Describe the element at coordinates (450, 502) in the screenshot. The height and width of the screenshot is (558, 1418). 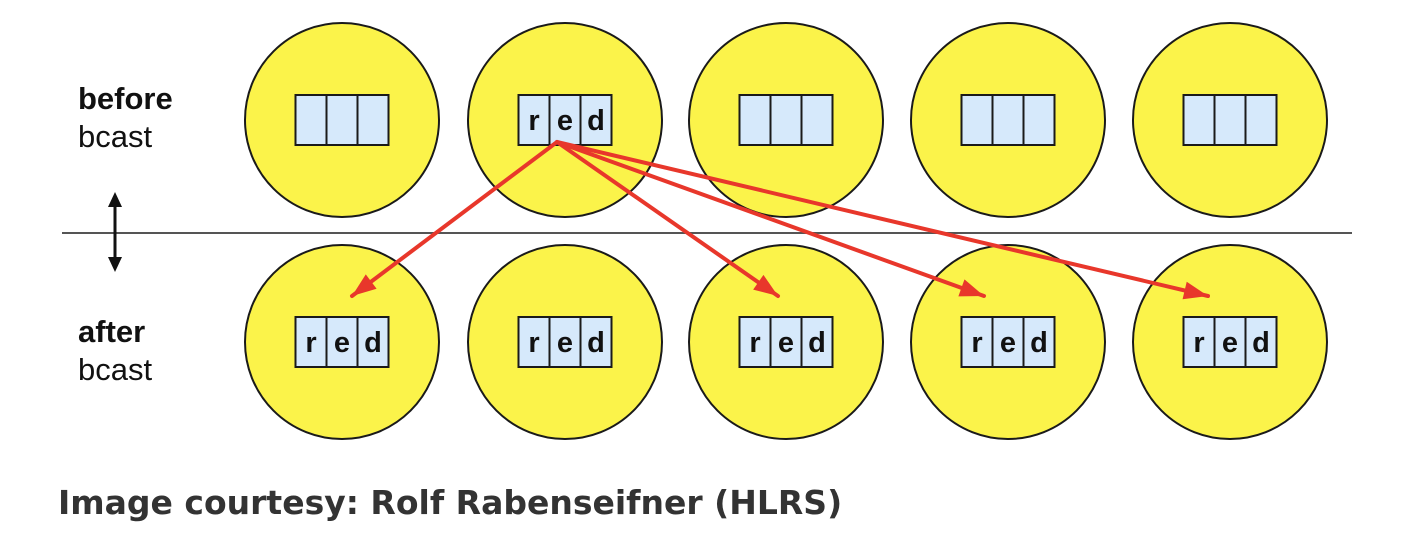
I see `image-caption: Image courtesy: Rolf Rabenseifner (HLRS)` at that location.